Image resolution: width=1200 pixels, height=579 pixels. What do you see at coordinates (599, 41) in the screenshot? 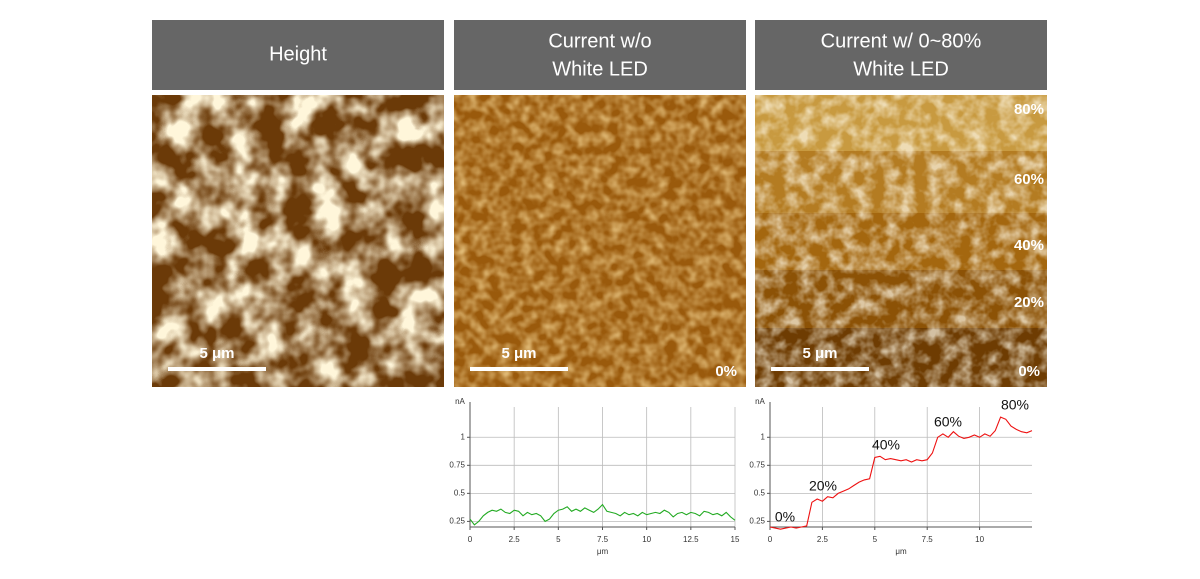
I see `header: Current w/o` at bounding box center [599, 41].